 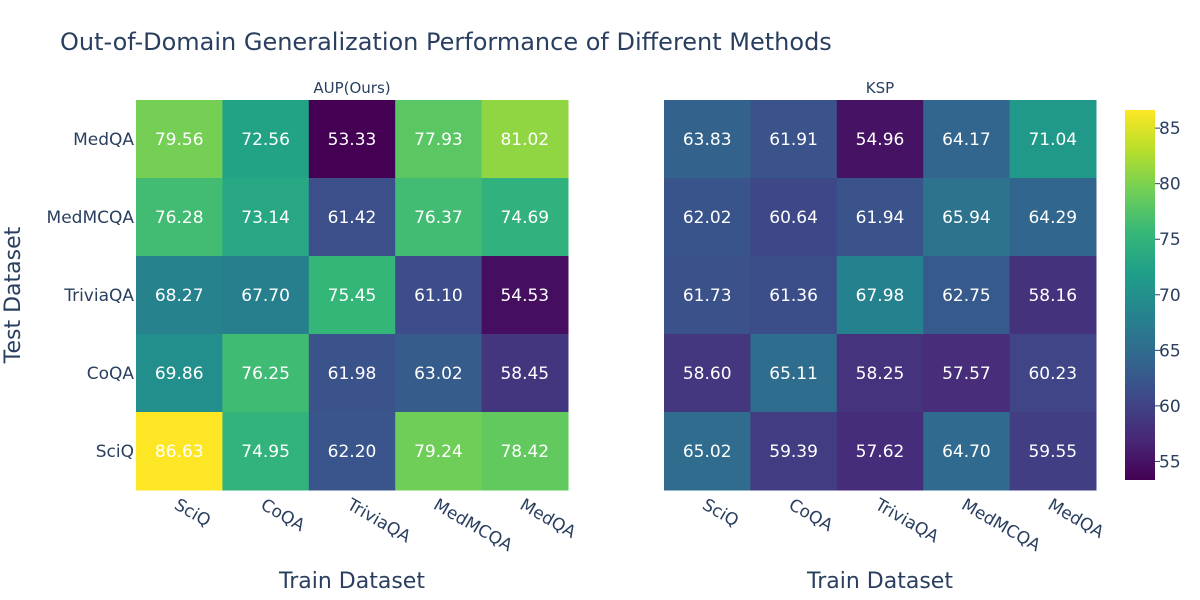 I want to click on cell-value-label: 58.60, so click(x=707, y=374).